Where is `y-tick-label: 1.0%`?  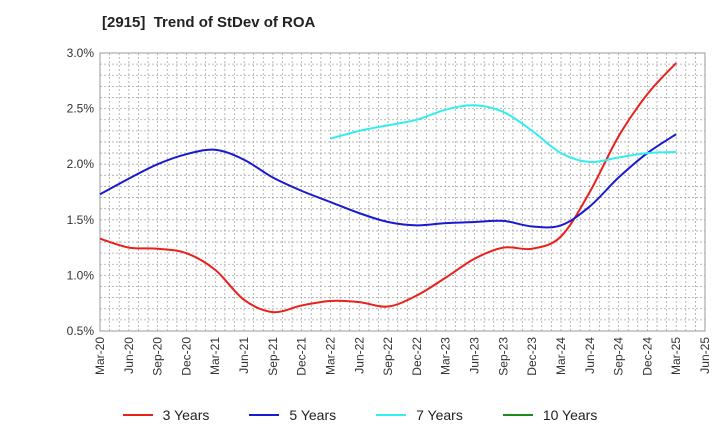 y-tick-label: 1.0% is located at coordinates (81, 275).